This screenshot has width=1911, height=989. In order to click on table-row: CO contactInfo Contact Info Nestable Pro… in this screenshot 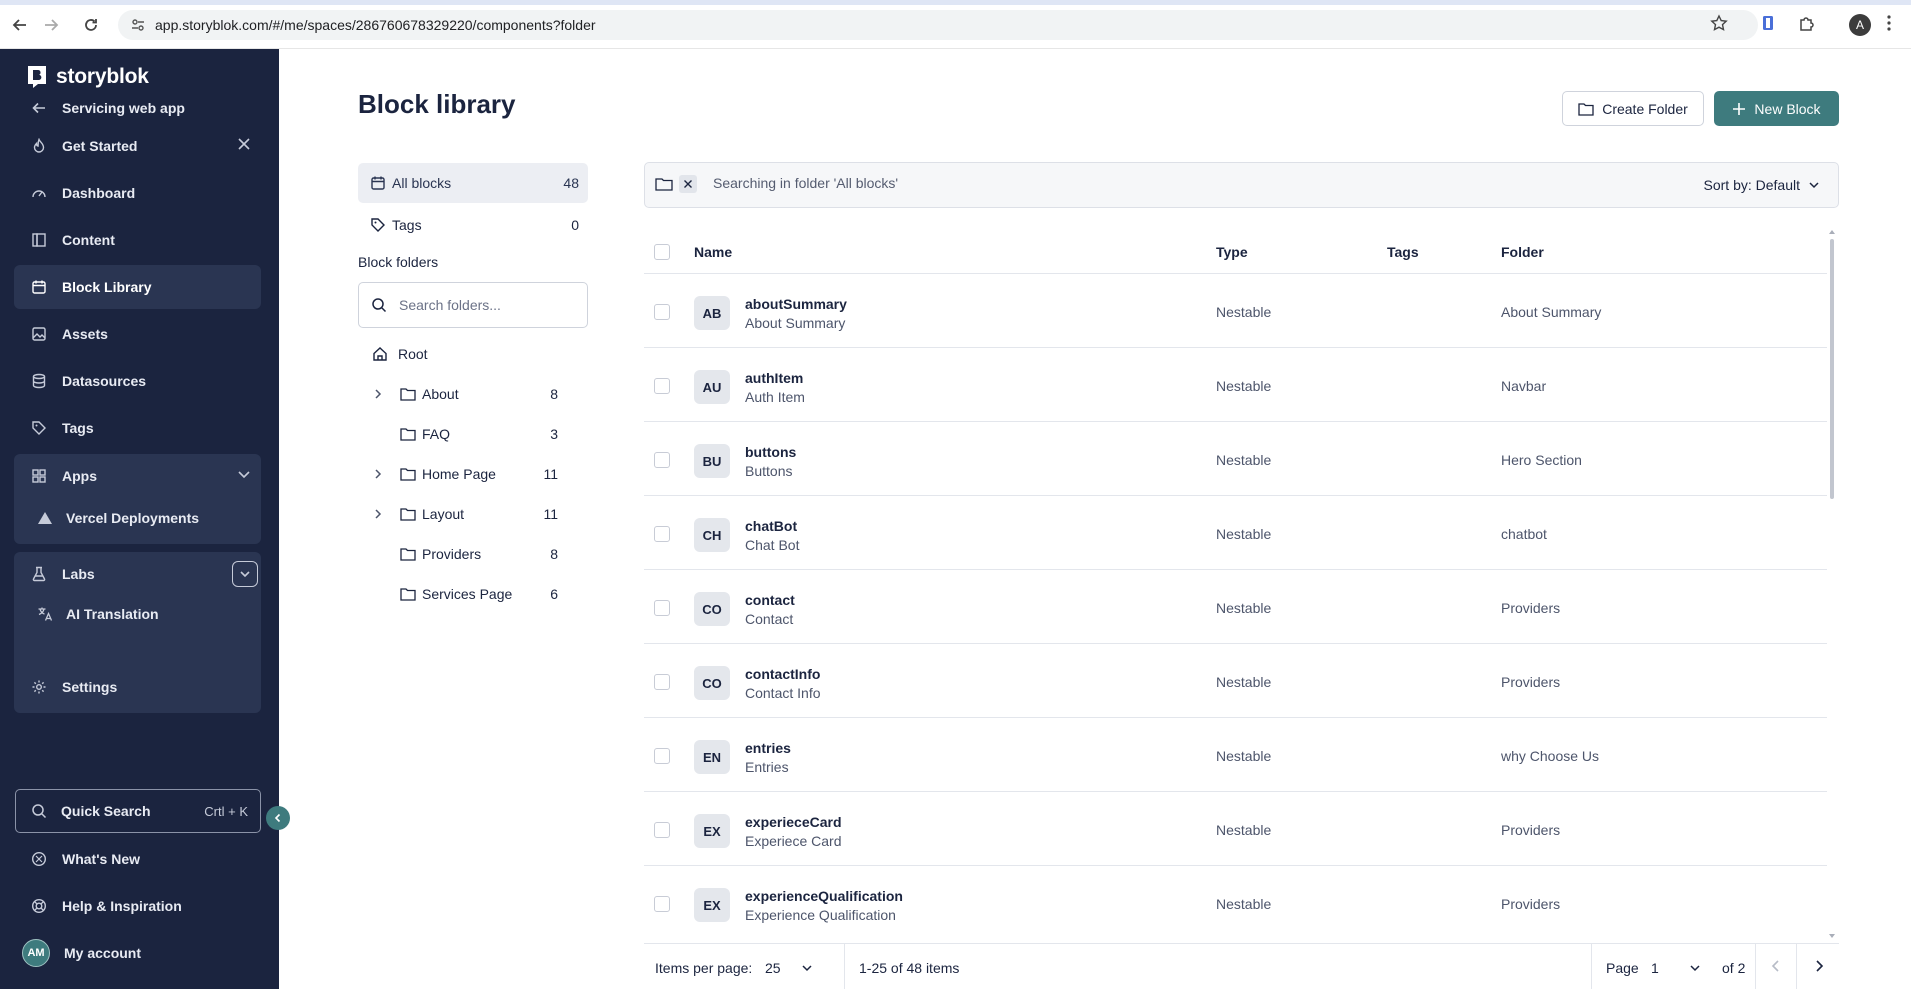, I will do `click(1235, 681)`.